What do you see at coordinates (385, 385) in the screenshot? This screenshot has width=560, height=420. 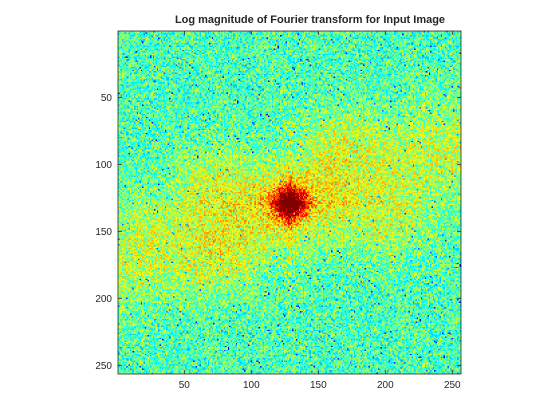 I see `x-tick-label: 200` at bounding box center [385, 385].